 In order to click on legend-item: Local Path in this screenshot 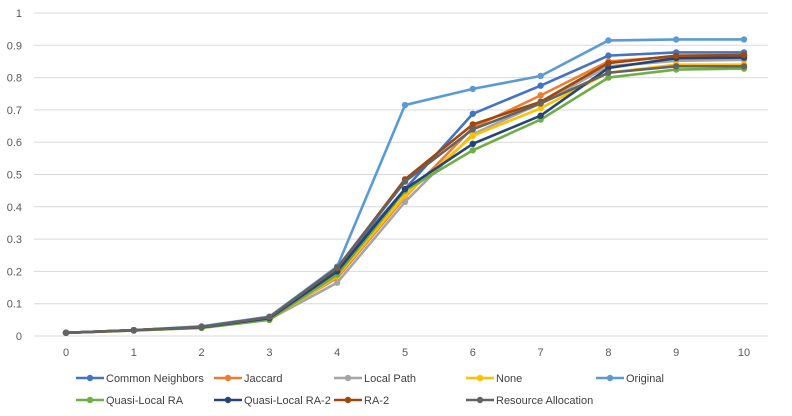, I will do `click(375, 379)`.